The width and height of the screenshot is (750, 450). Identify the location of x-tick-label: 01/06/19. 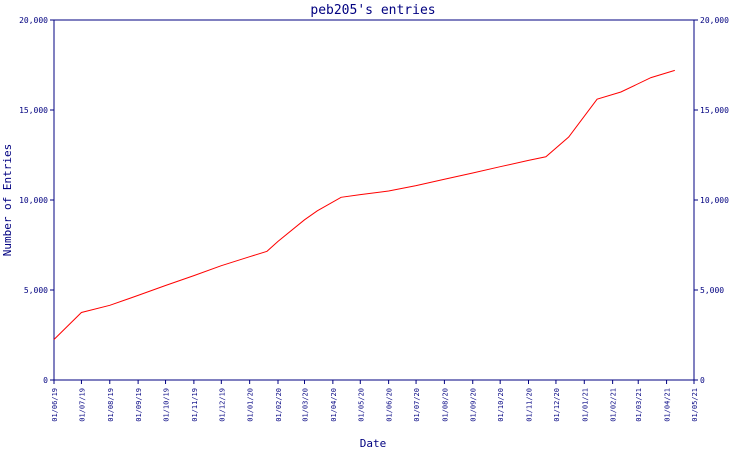
(55, 405).